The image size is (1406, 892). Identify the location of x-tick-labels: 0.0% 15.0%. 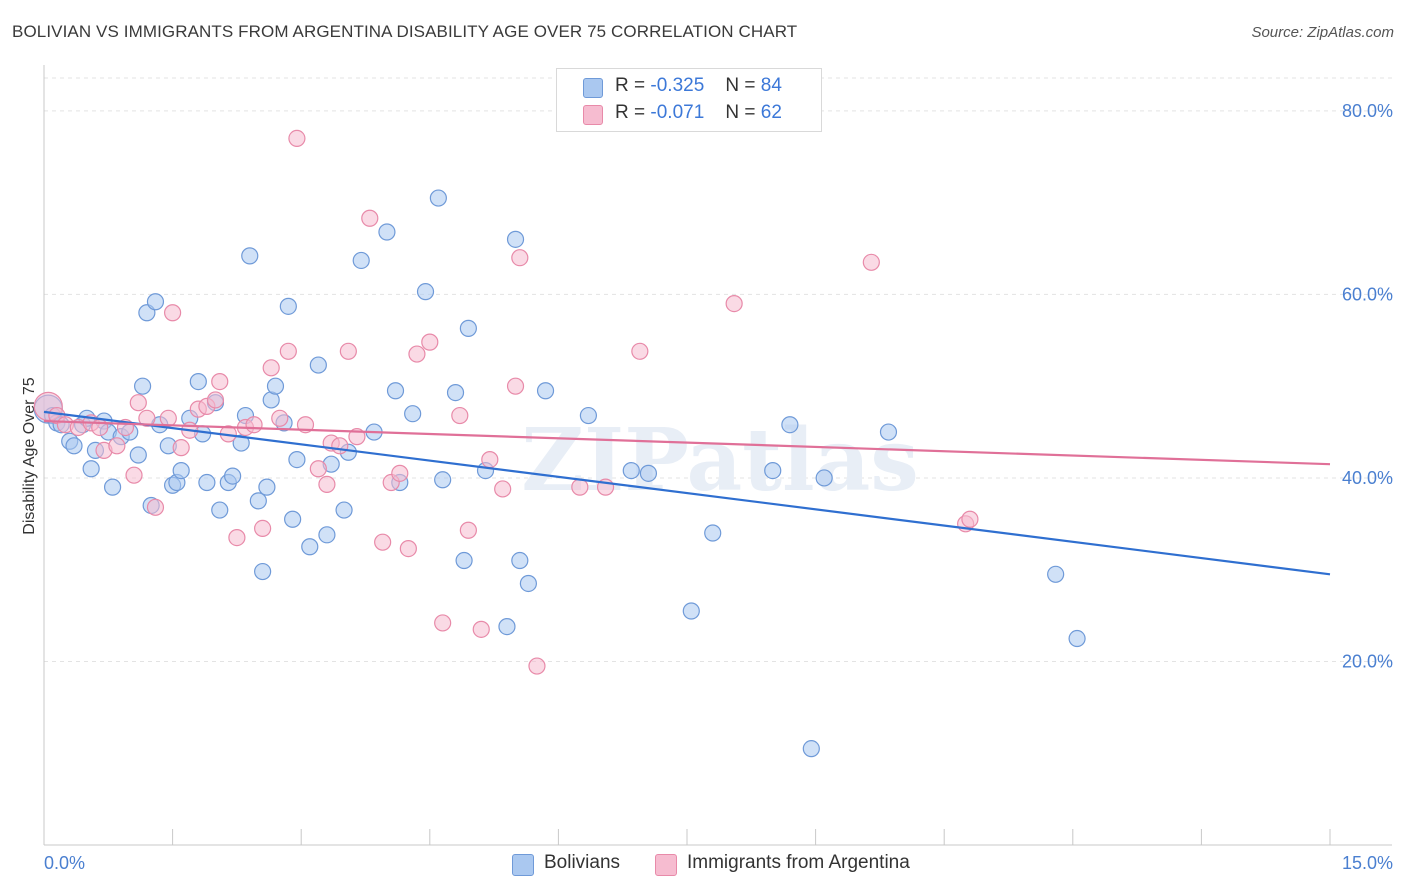
(718, 863).